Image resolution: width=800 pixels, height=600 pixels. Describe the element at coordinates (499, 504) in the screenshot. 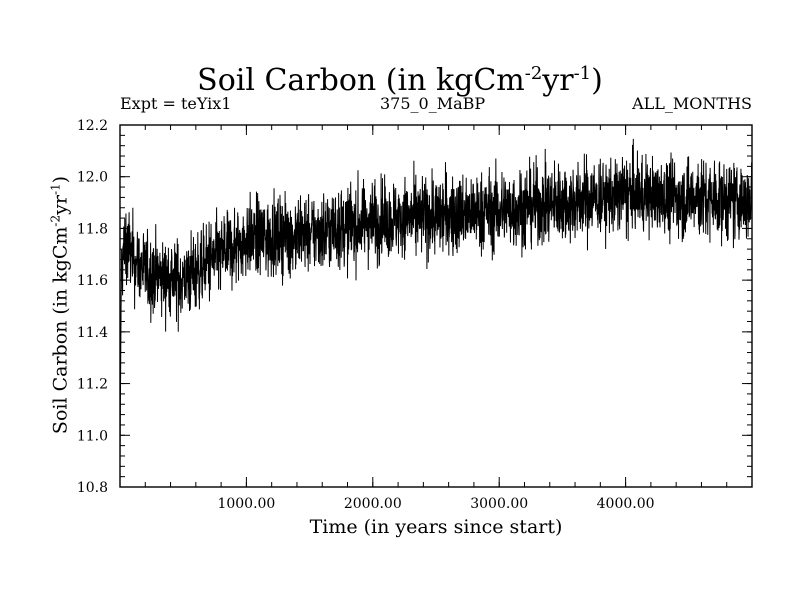

I see `x-tick-label: 3000.00` at that location.